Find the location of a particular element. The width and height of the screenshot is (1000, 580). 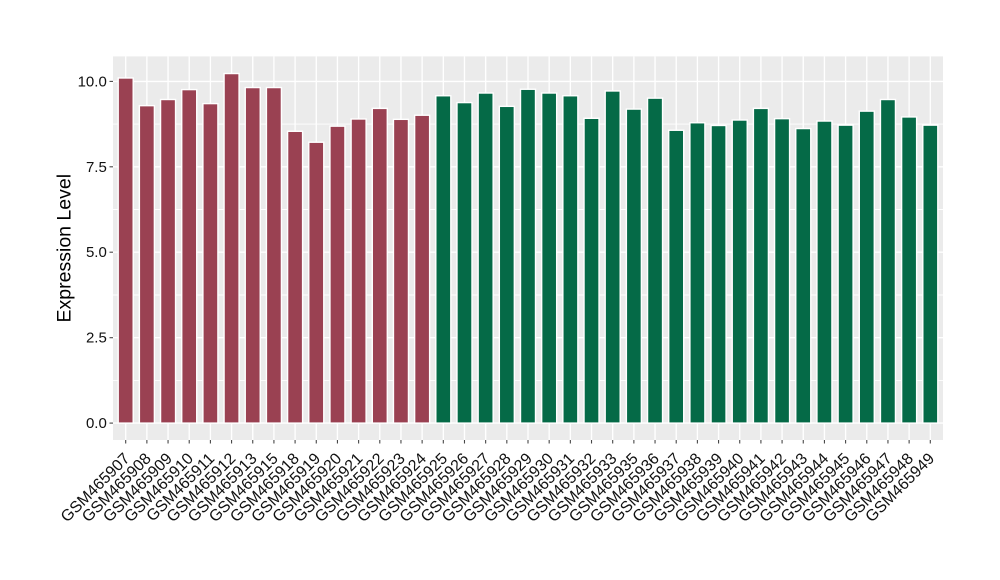

svg-text: 7.5 is located at coordinates (96, 167).